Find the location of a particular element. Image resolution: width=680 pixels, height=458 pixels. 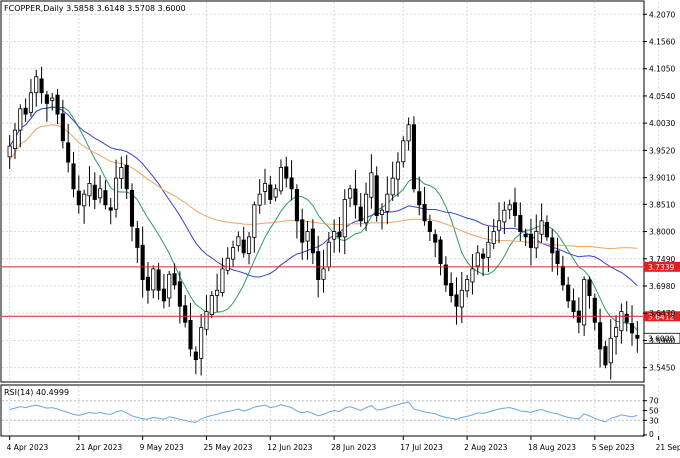

y-tick-label: 4.0030 is located at coordinates (662, 123).